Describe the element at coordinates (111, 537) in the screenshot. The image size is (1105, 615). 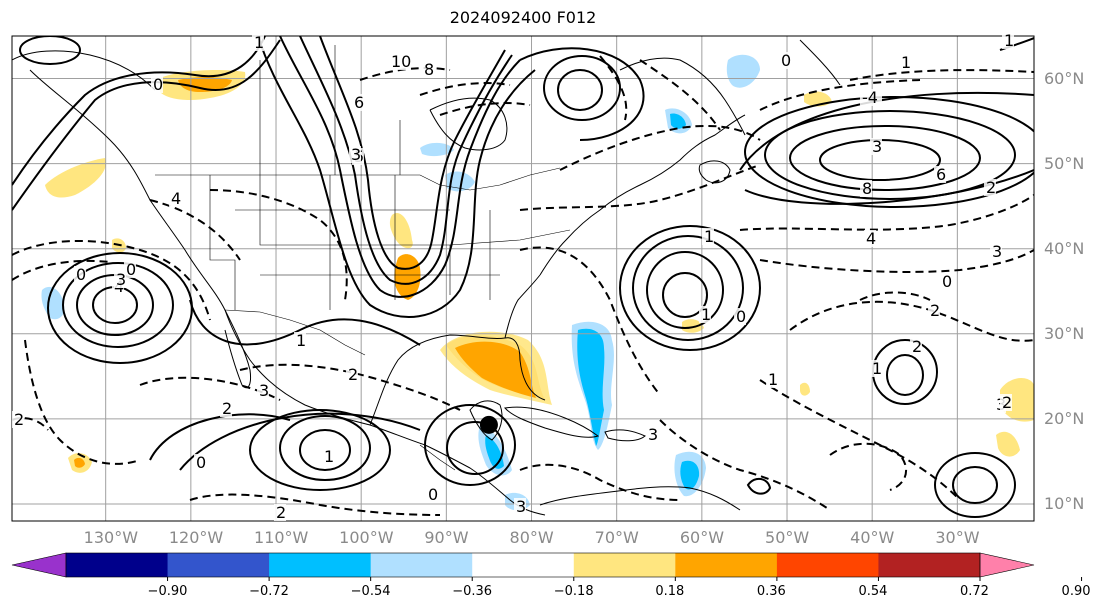
I see `longitude-label: 130°W` at that location.